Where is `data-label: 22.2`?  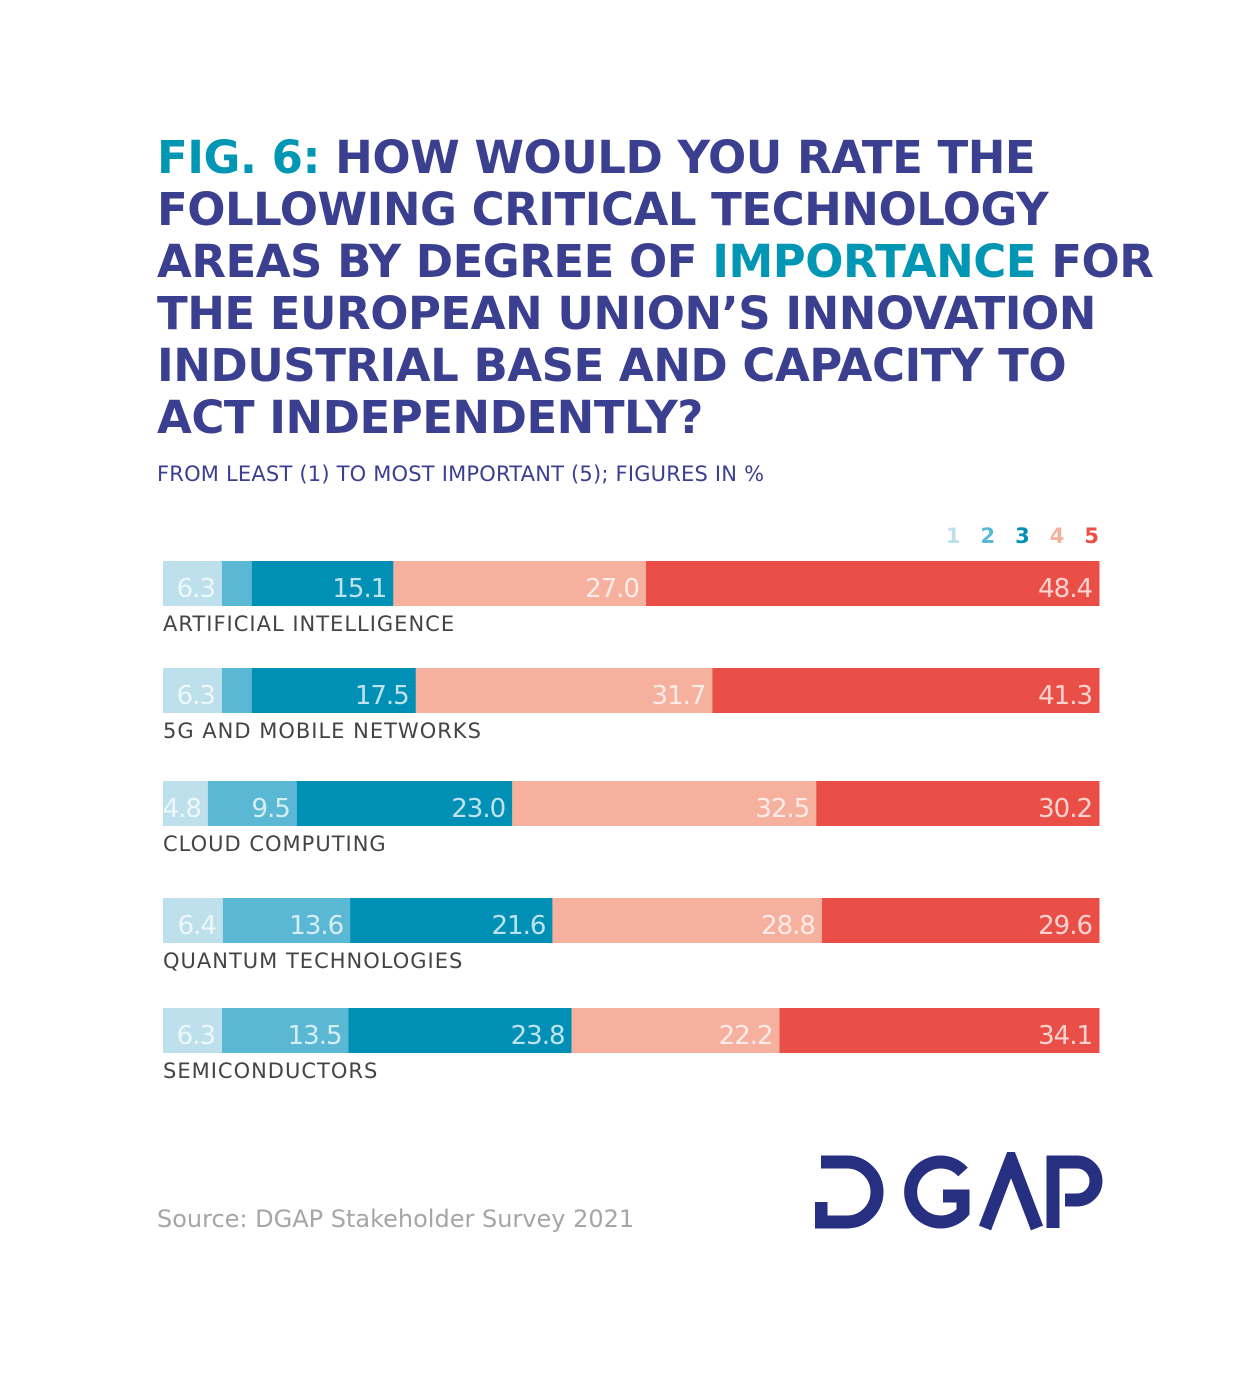 data-label: 22.2 is located at coordinates (746, 1036).